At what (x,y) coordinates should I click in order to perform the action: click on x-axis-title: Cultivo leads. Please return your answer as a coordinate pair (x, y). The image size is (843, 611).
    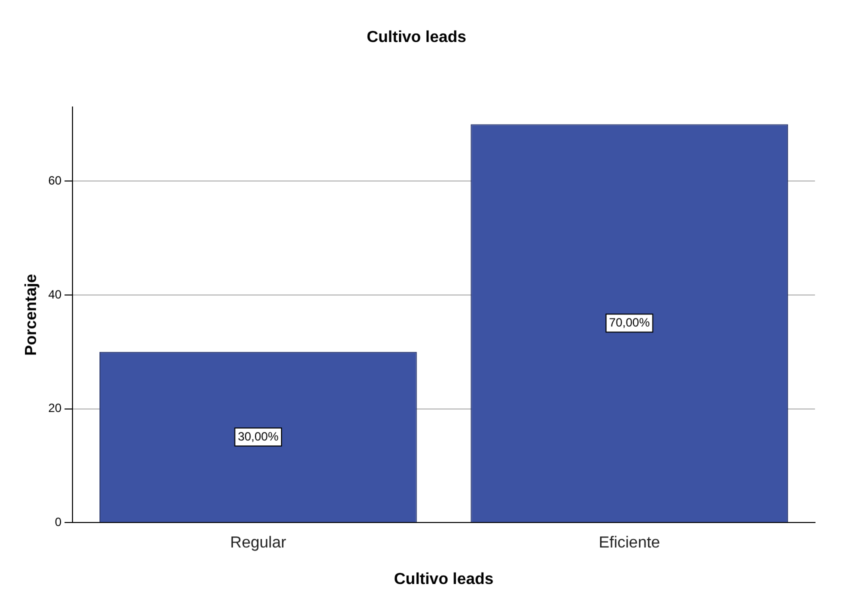
    Looking at the image, I should click on (444, 579).